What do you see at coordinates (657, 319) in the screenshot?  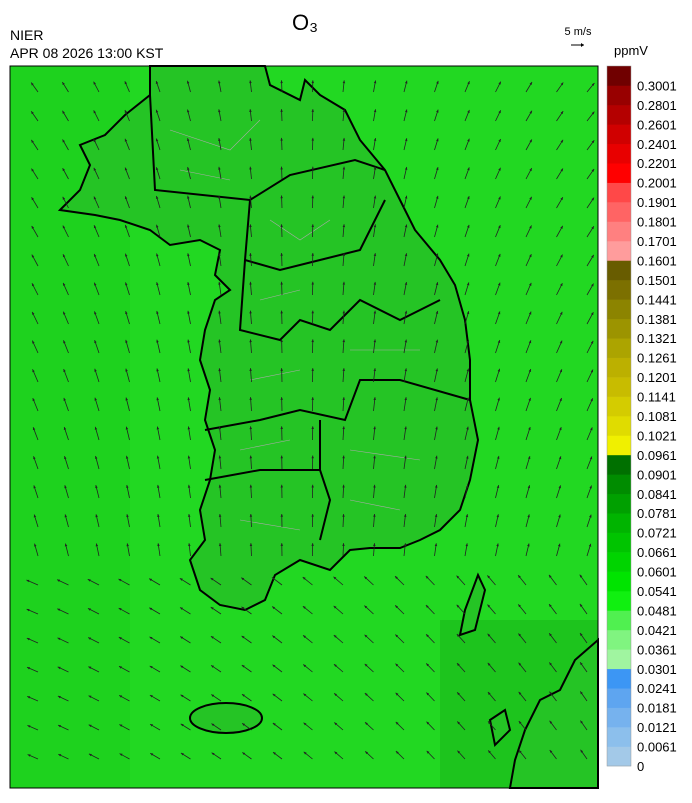 I see `colorbar-label: 0.1381` at bounding box center [657, 319].